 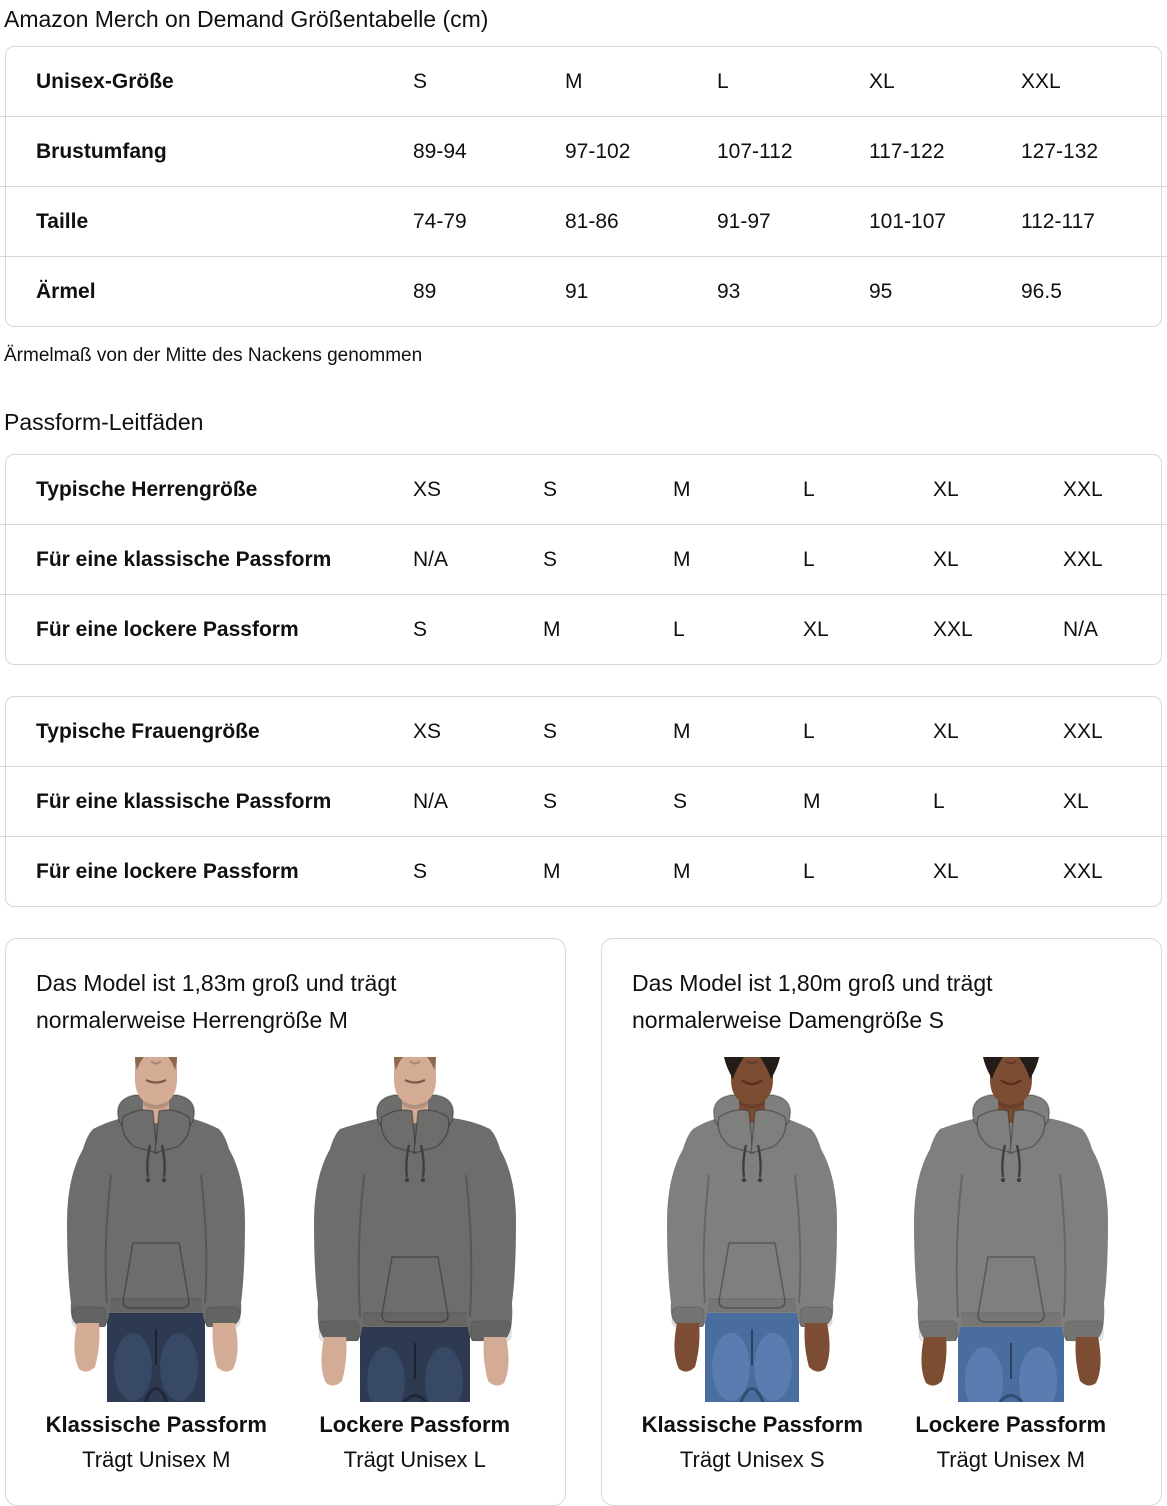 I want to click on figure-male-loose: Lockere Passform Trägt Unisex L, so click(x=415, y=1264).